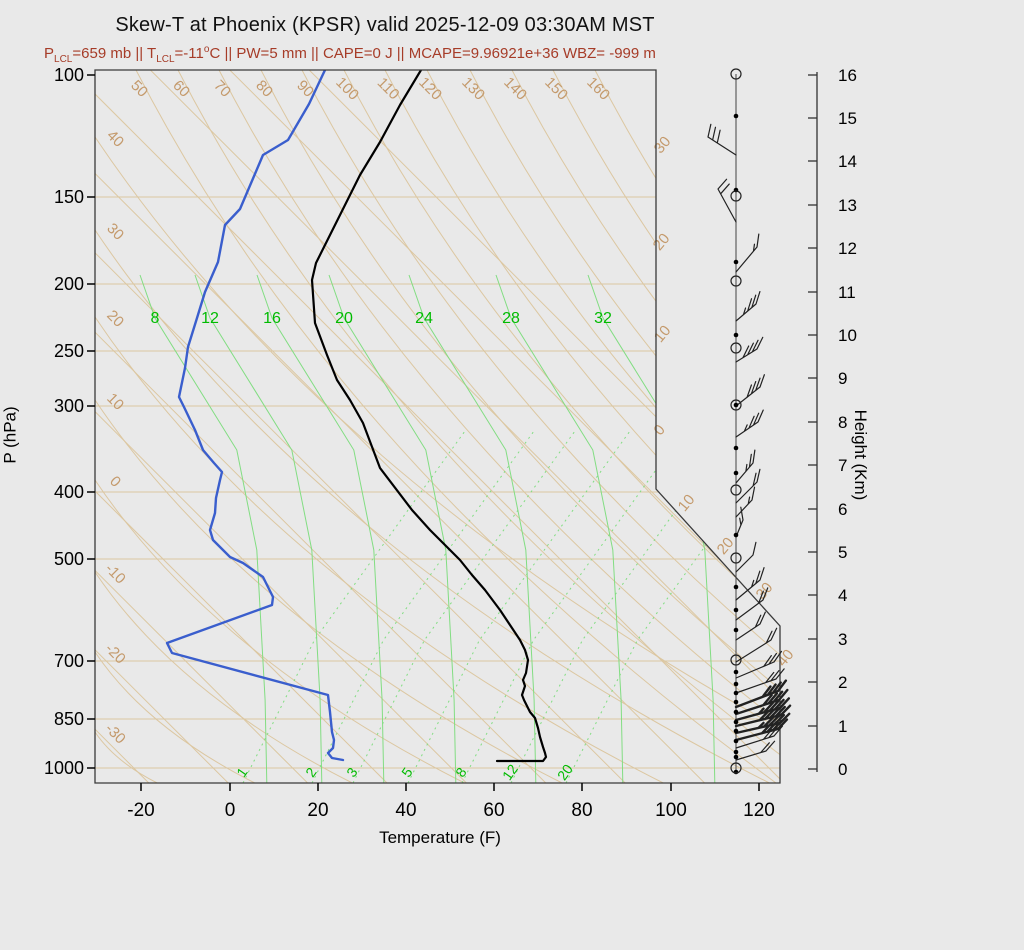  Describe the element at coordinates (842, 378) in the screenshot. I see `height-tick-label: 9` at that location.